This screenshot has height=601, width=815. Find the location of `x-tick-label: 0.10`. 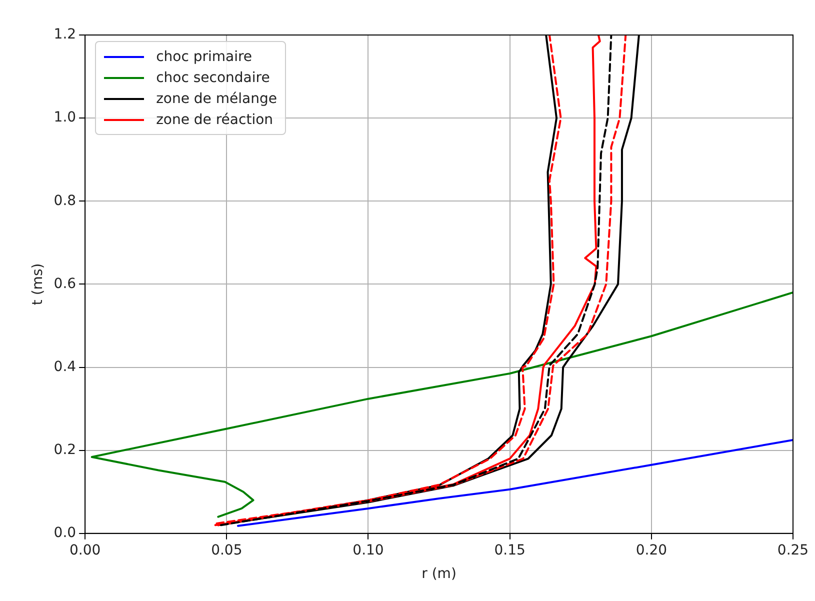

x-tick-label: 0.10 is located at coordinates (368, 550).